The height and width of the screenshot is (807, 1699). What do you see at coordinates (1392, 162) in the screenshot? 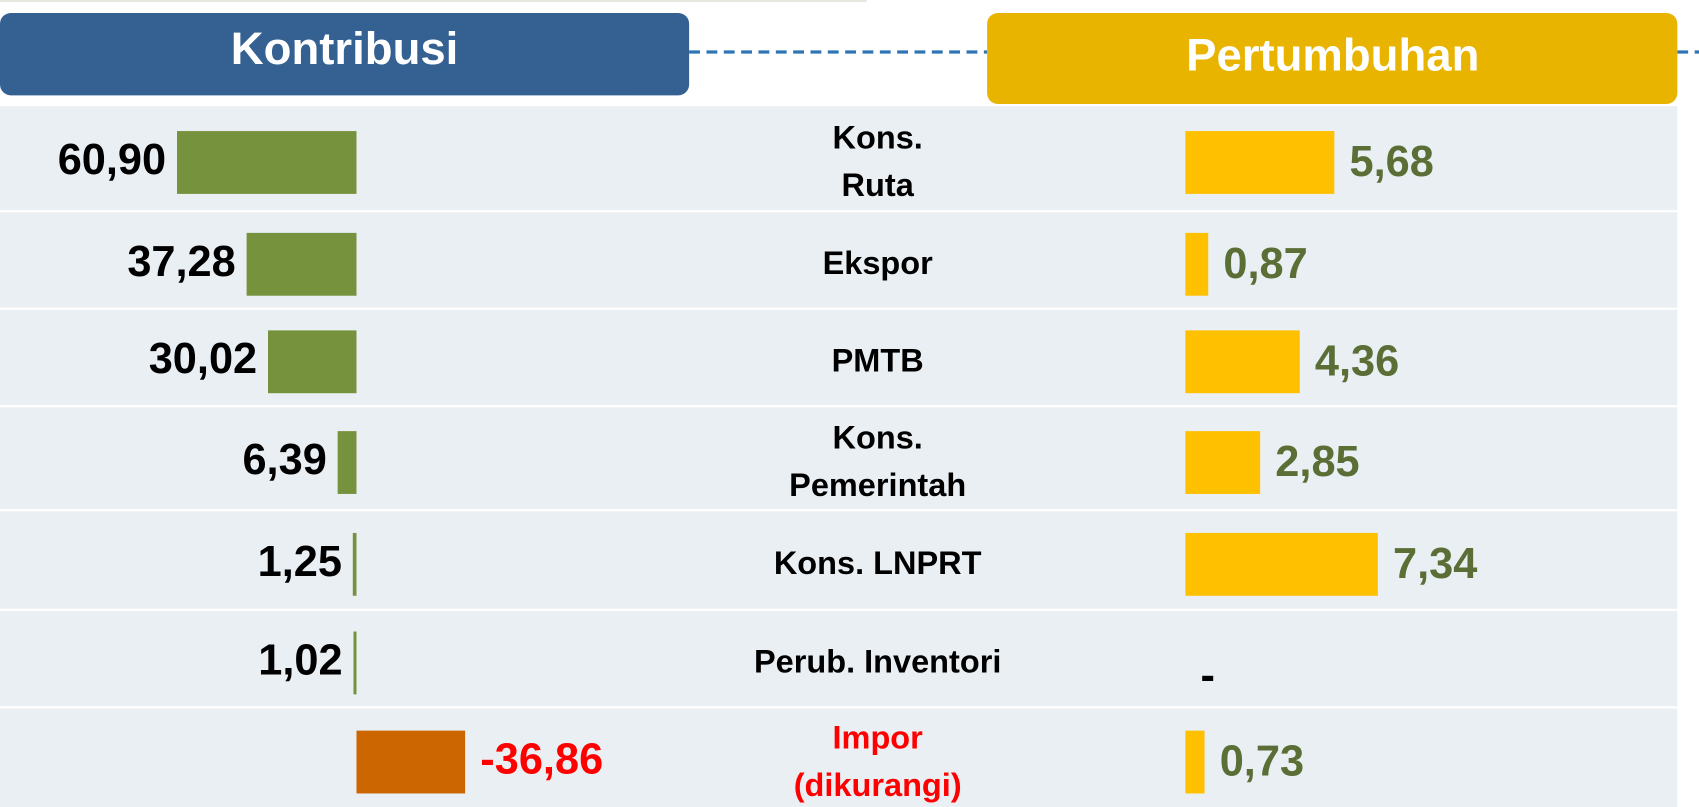
I see `value-label: 5,68` at bounding box center [1392, 162].